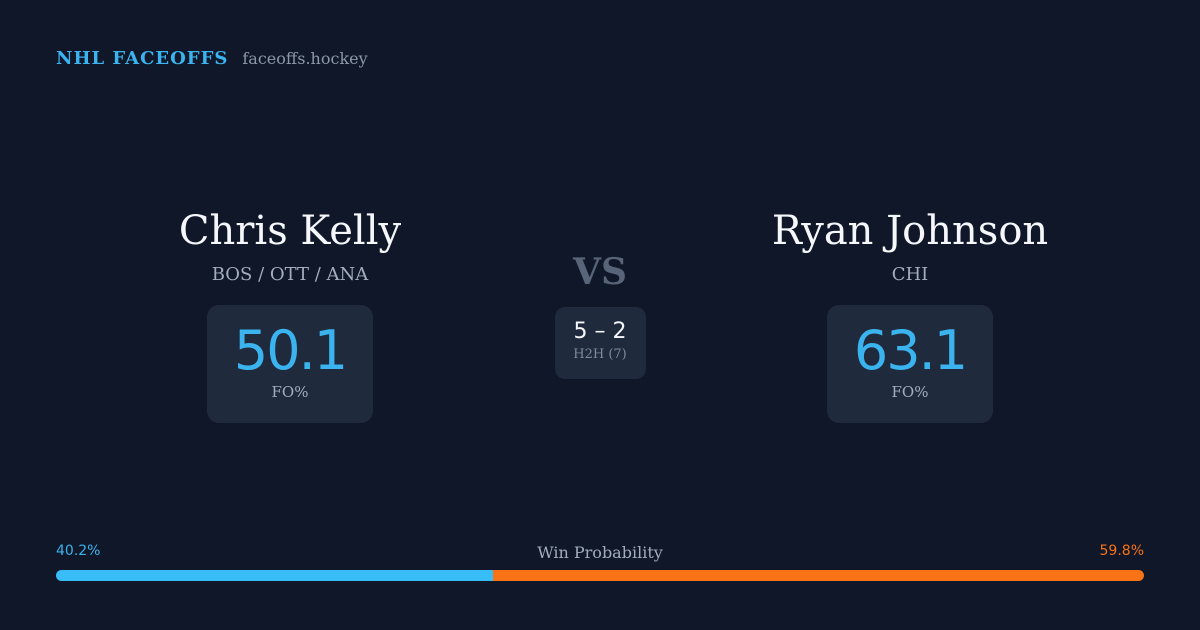 The height and width of the screenshot is (630, 1200). What do you see at coordinates (1121, 551) in the screenshot?
I see `win-prob-right-pct: 59.8%` at bounding box center [1121, 551].